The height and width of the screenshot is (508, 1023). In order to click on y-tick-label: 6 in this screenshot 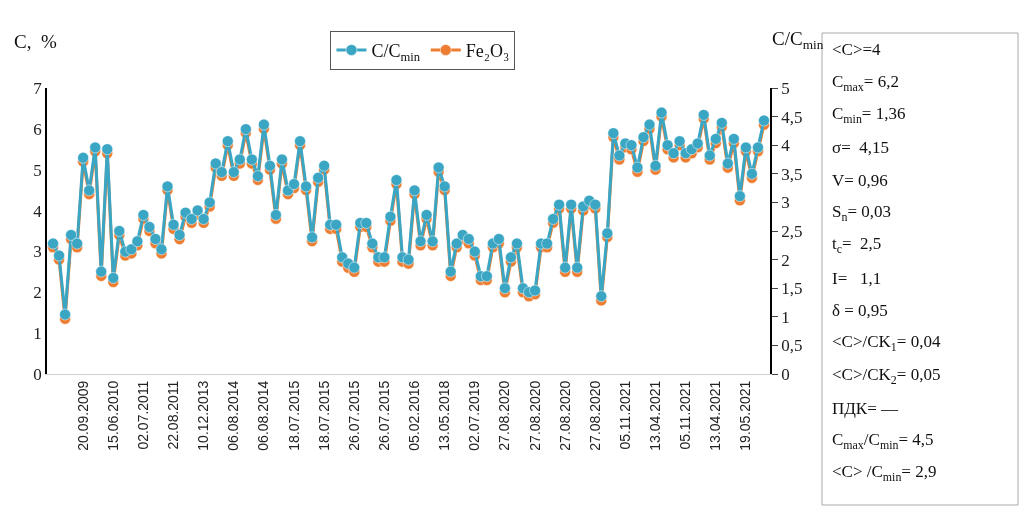, I will do `click(37, 129)`.